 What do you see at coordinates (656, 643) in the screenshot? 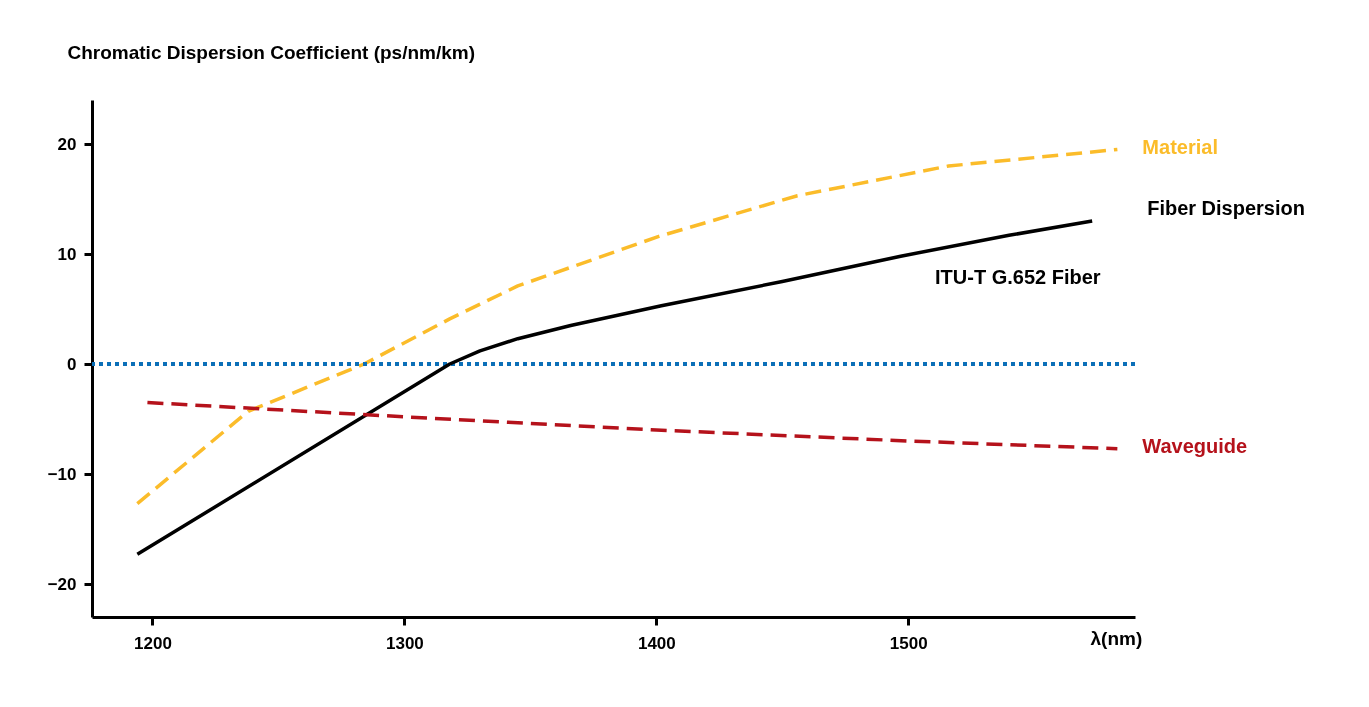
I see `x-tick-label: 1400` at bounding box center [656, 643].